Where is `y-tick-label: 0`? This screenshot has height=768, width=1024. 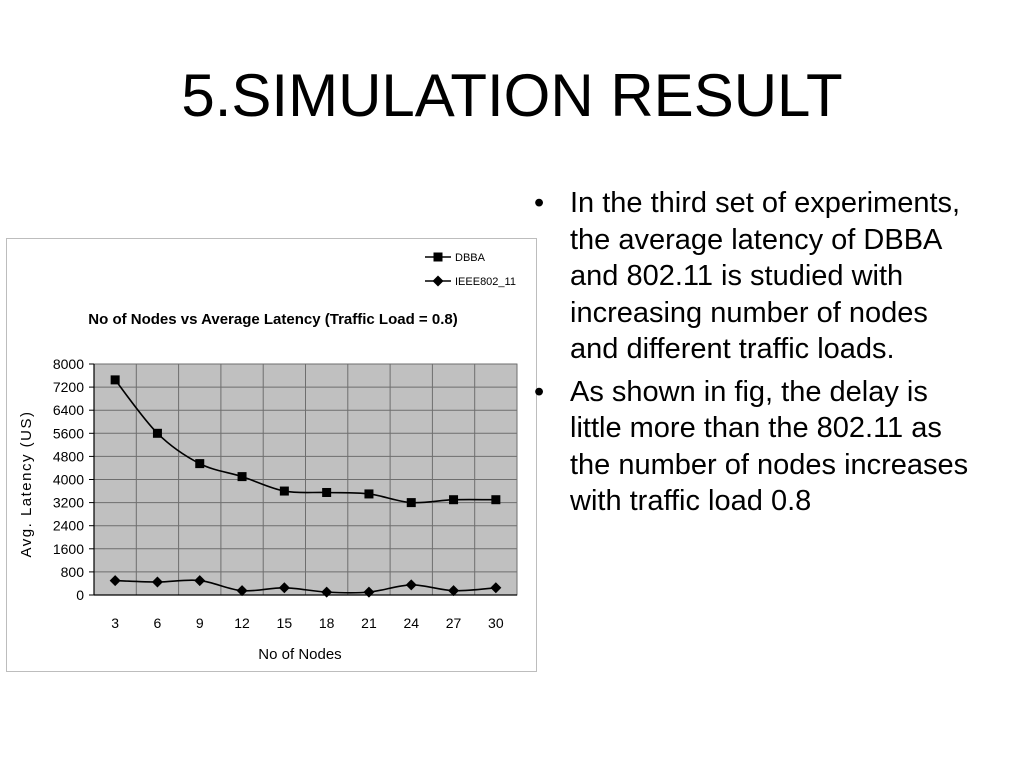
y-tick-label: 0 is located at coordinates (80, 595).